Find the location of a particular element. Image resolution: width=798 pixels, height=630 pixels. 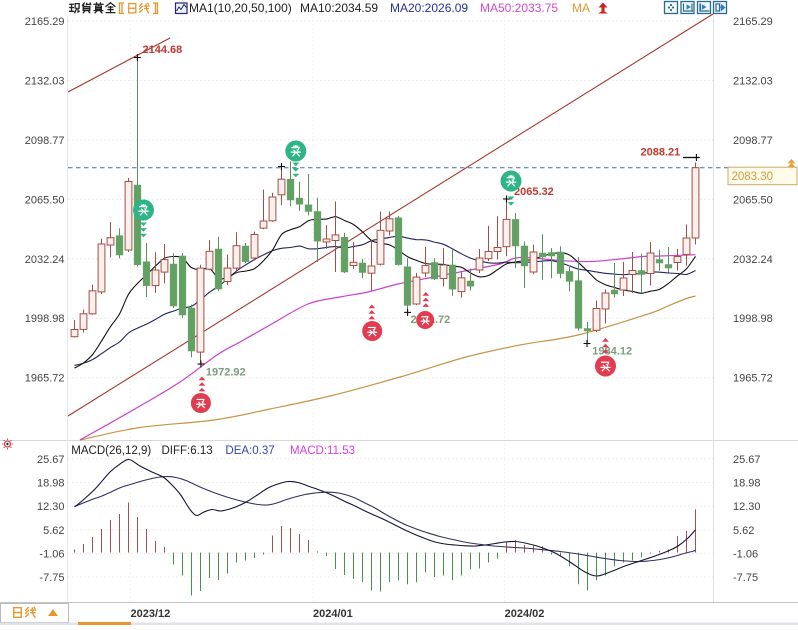

svg-text: MA50:2033.75 is located at coordinates (519, 8).